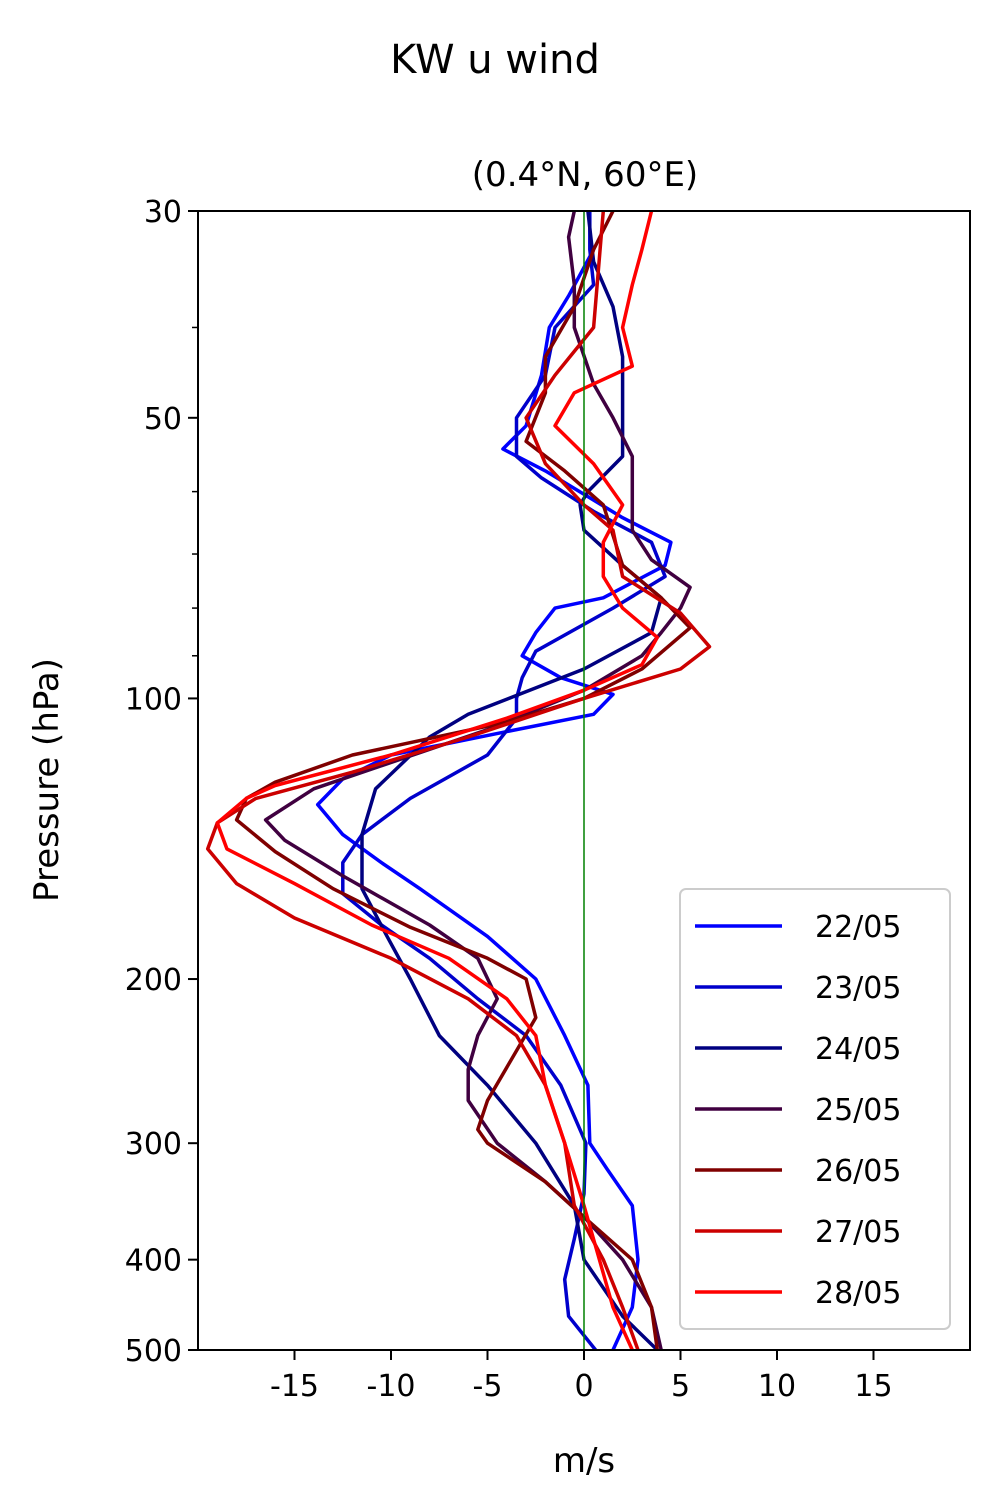  Describe the element at coordinates (858, 988) in the screenshot. I see `legend-label: 23/05` at that location.